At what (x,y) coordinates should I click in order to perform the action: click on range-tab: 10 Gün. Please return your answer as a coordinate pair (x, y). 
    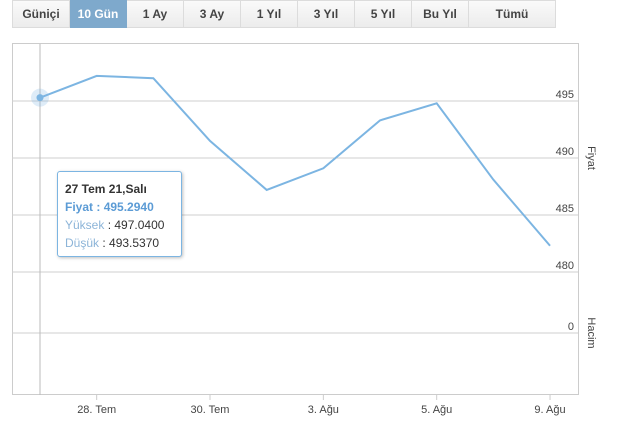
    Looking at the image, I should click on (98, 14).